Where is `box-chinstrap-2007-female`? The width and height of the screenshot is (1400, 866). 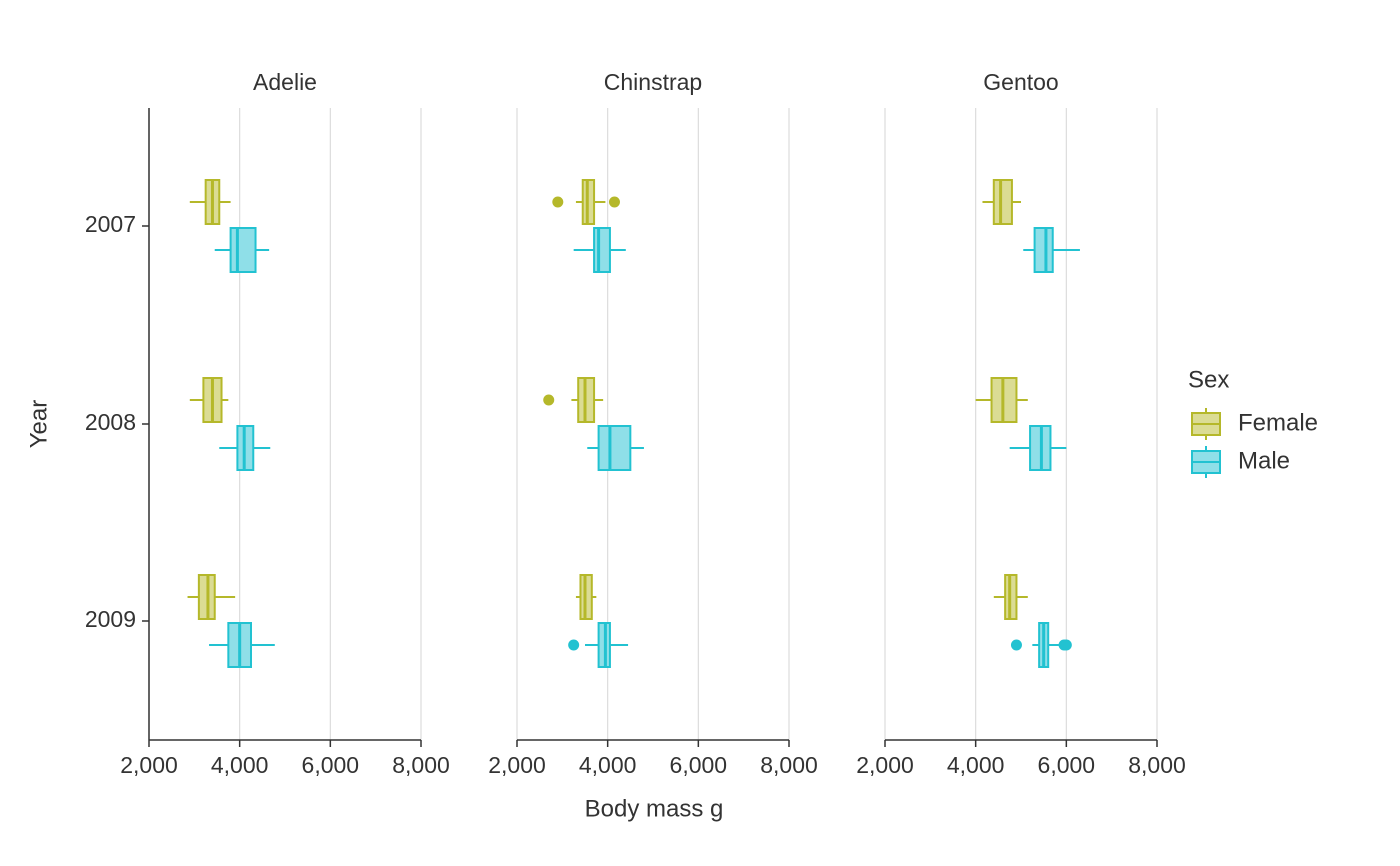
box-chinstrap-2007-female is located at coordinates (586, 202).